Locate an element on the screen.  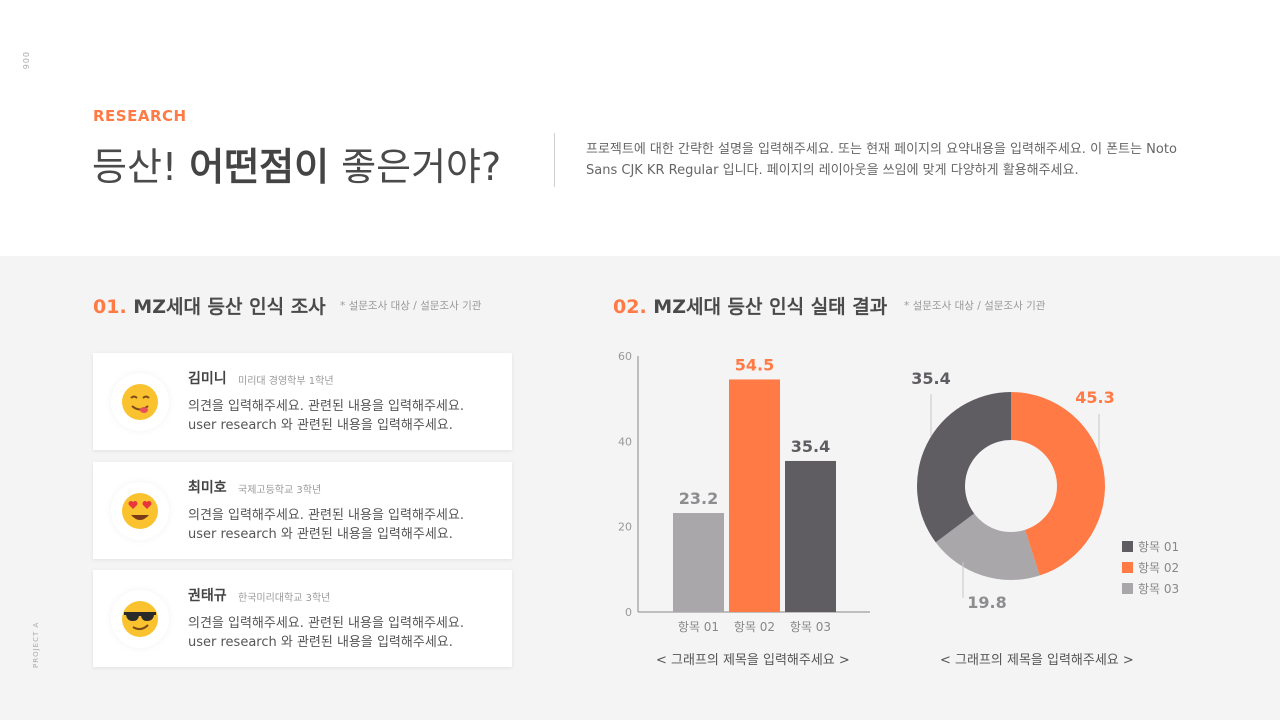
legend-label: 항목 02 is located at coordinates (1158, 568).